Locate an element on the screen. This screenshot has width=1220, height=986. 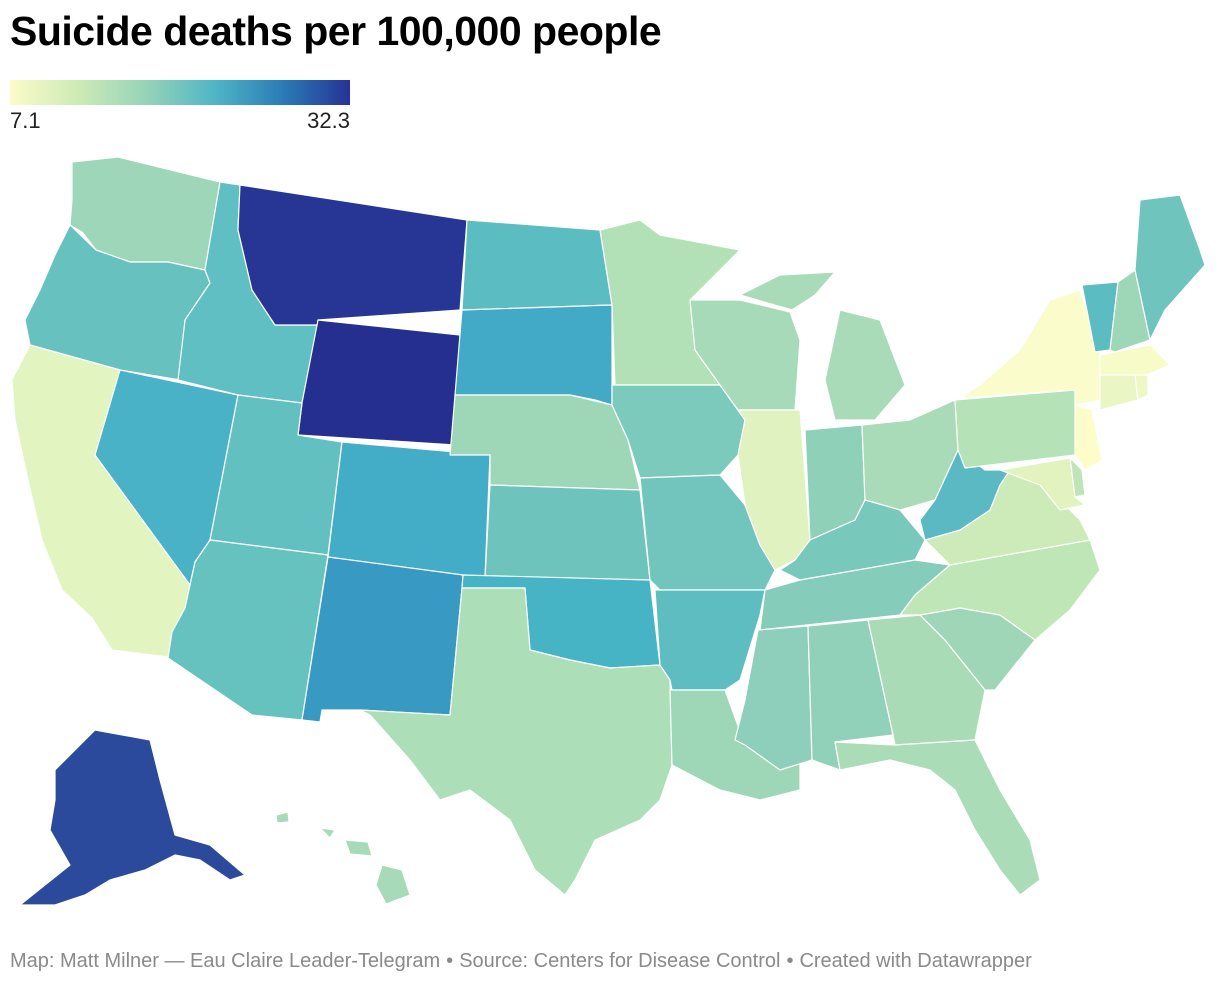
state-KS is located at coordinates (567, 532).